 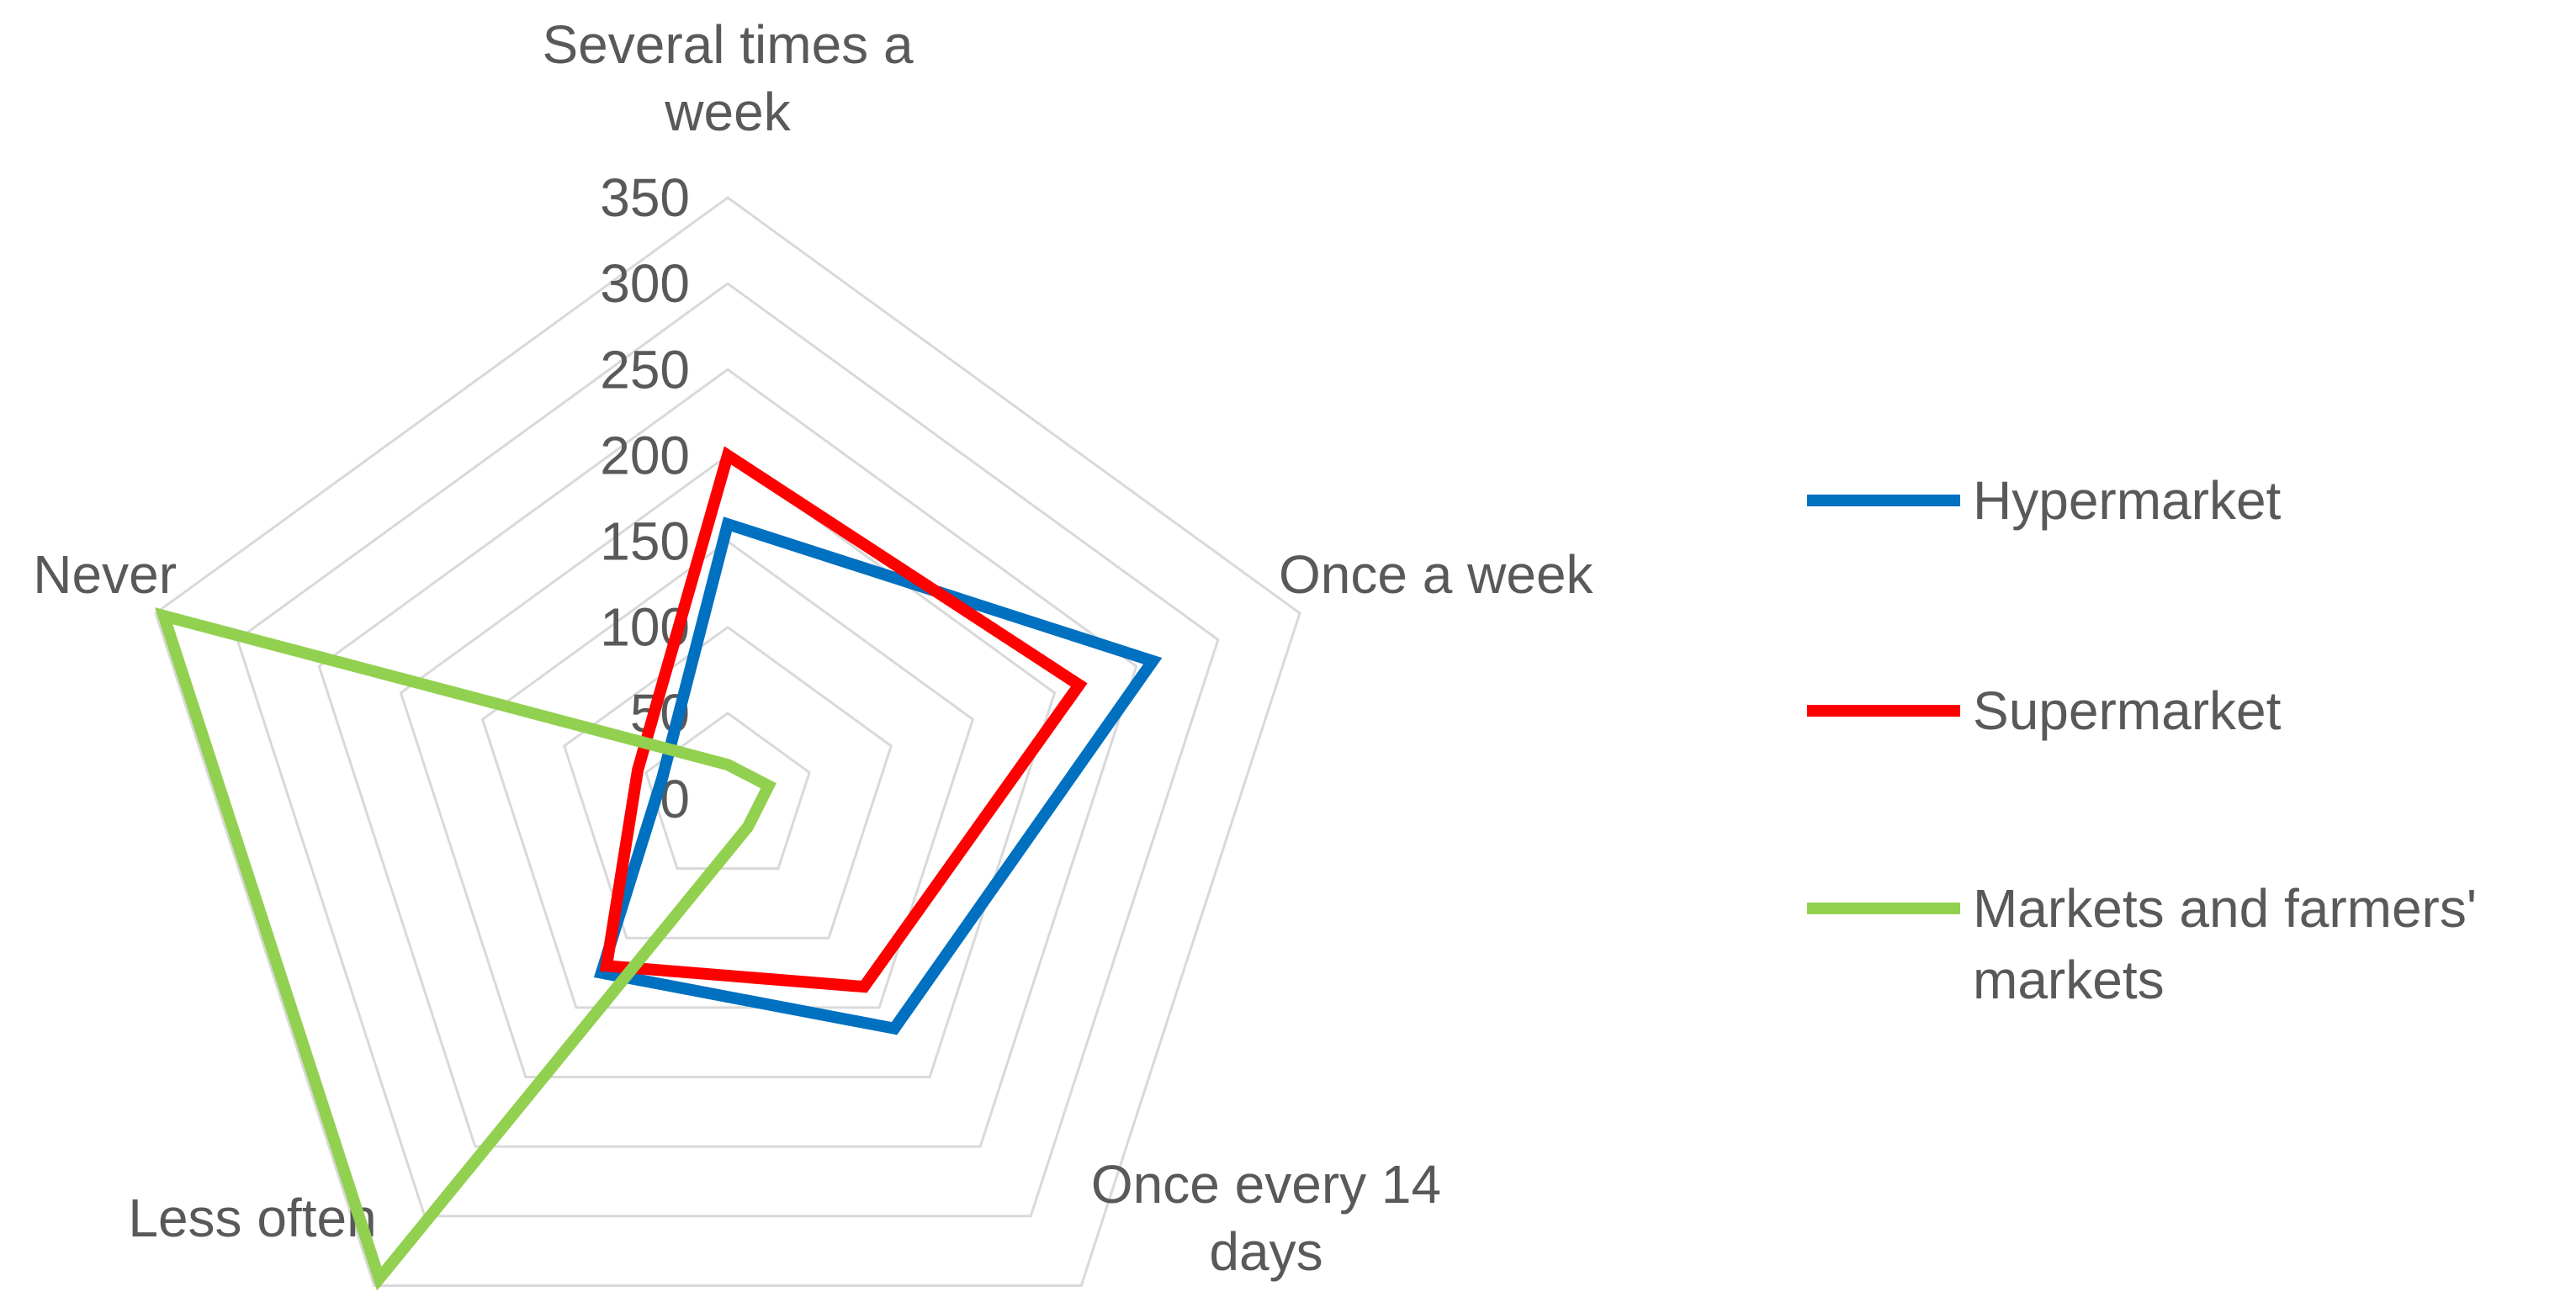 What do you see at coordinates (2127, 500) in the screenshot?
I see `legend-label: Hypermarket` at bounding box center [2127, 500].